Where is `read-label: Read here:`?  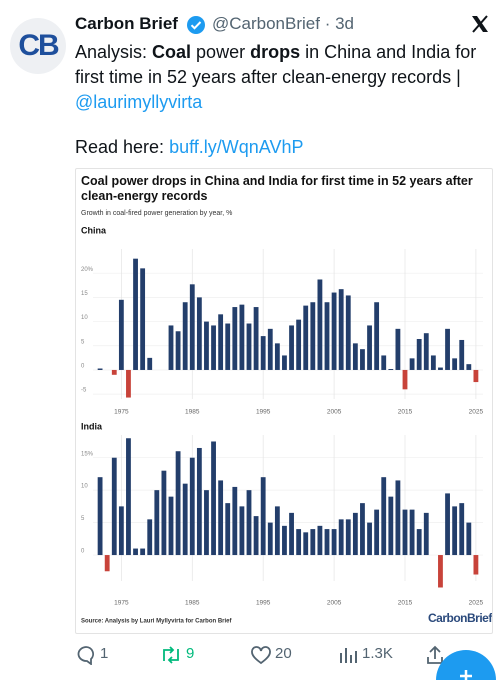 read-label: Read here: is located at coordinates (122, 147).